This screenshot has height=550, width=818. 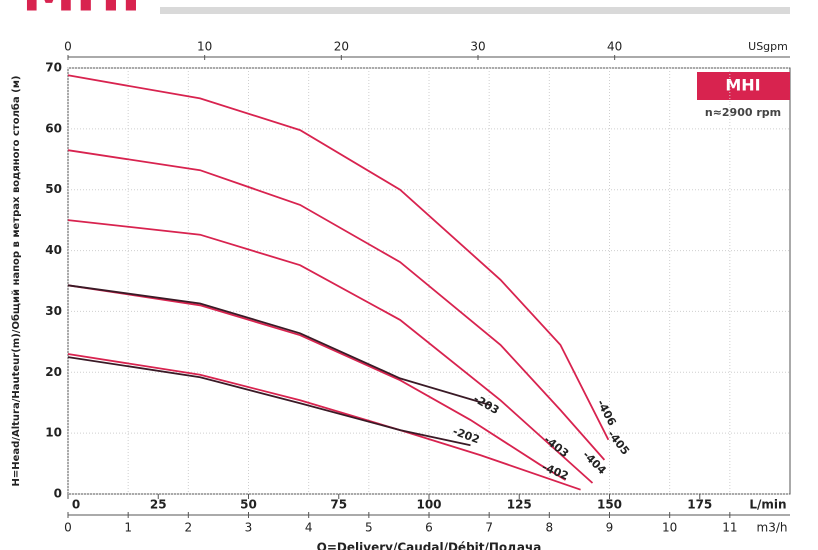 I want to click on x-unit: L/min, so click(x=767, y=505).